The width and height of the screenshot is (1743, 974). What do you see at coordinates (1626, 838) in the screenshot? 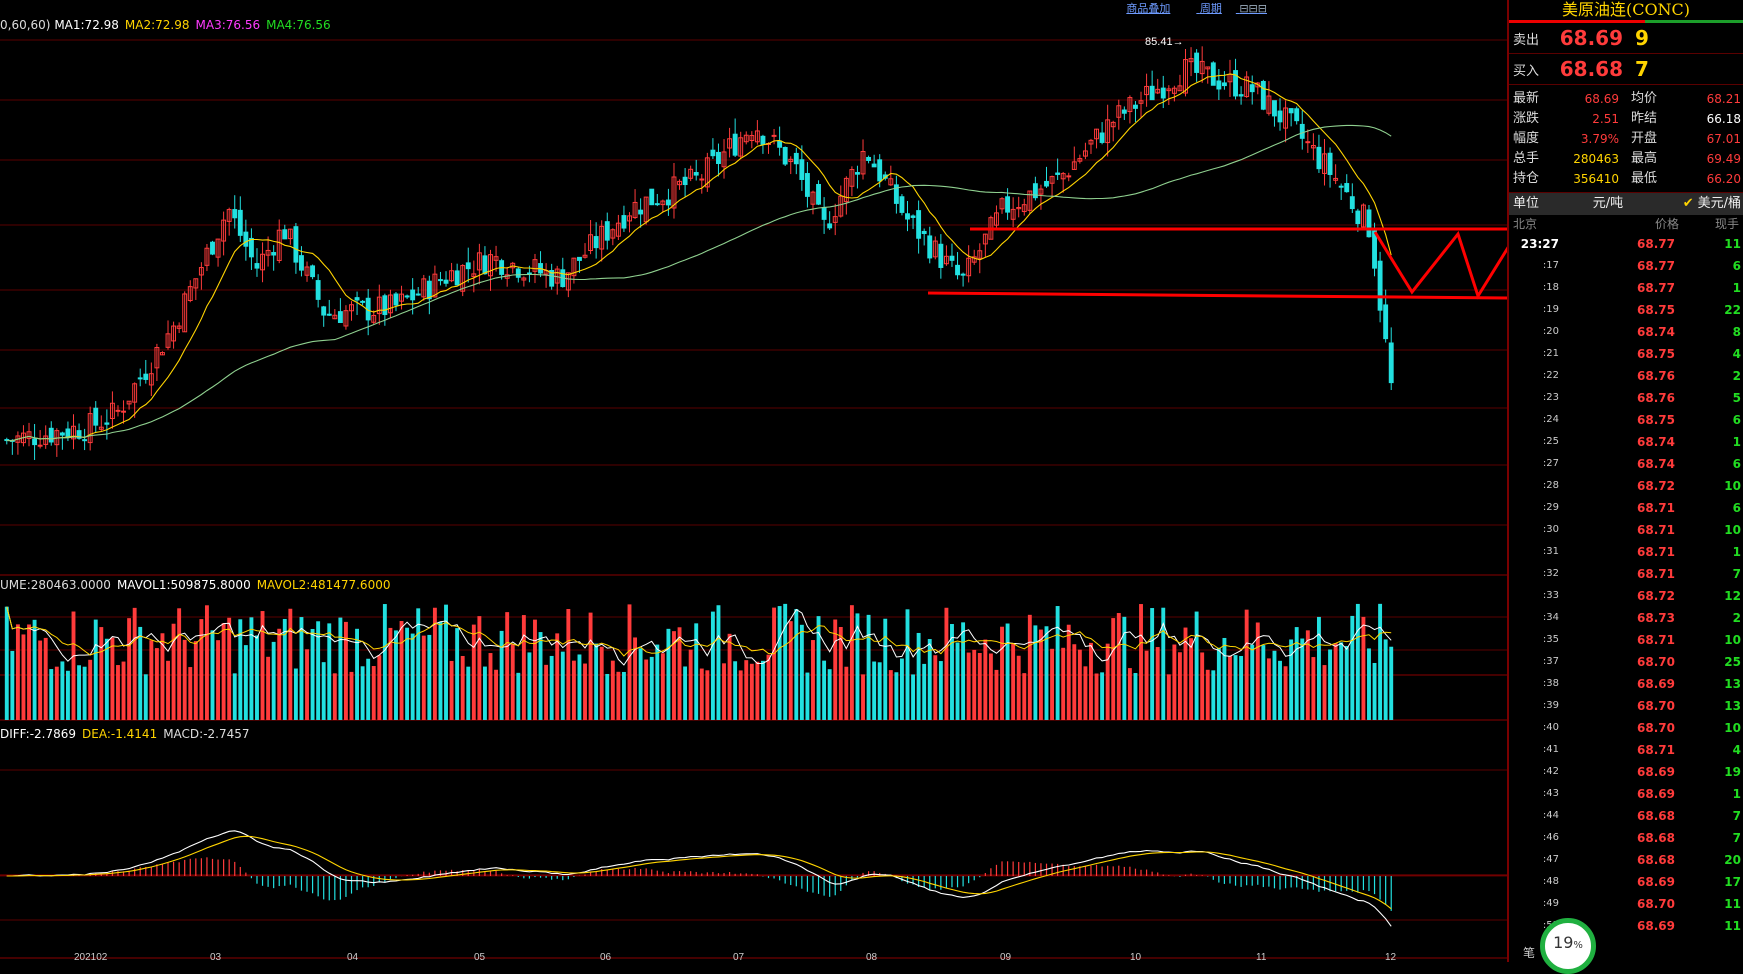
I see `tick-row: :46 68.68 7` at bounding box center [1626, 838].